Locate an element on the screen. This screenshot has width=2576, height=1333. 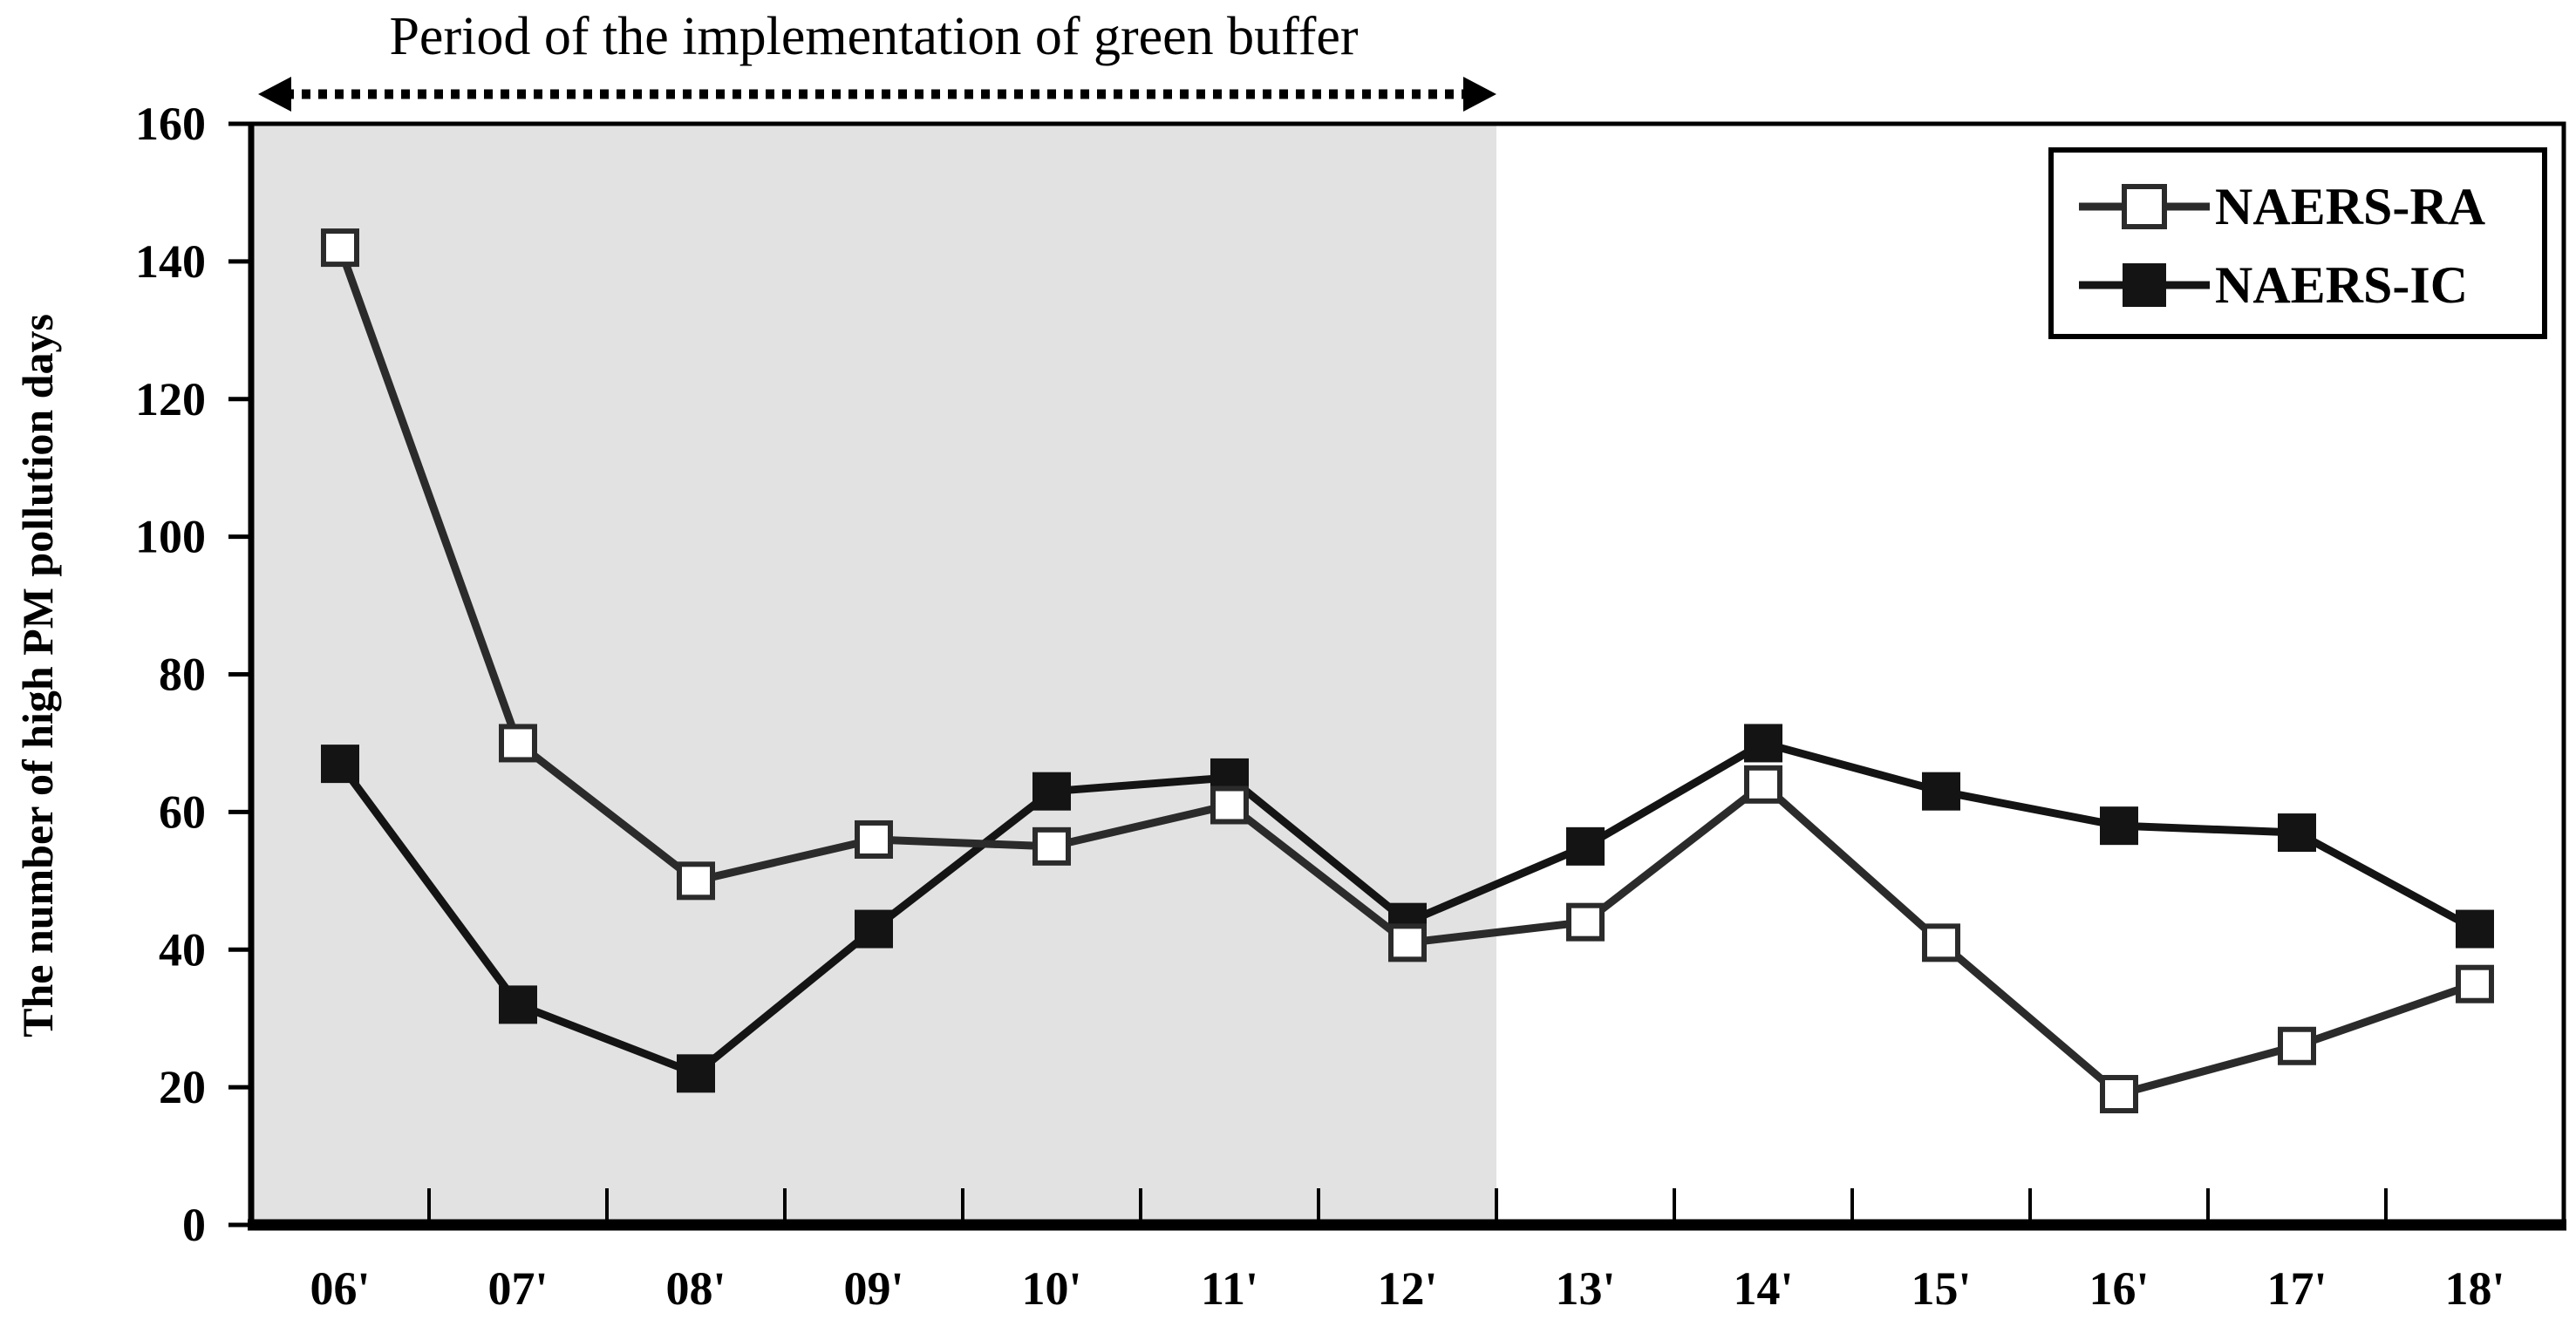
y-tick-label: 40 is located at coordinates (183, 949).